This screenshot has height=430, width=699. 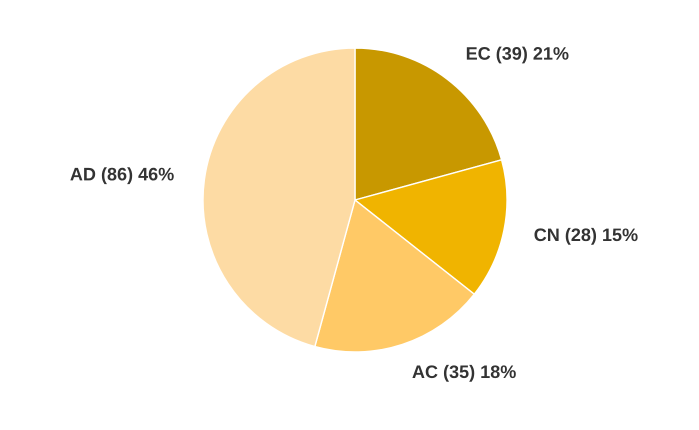 What do you see at coordinates (464, 373) in the screenshot?
I see `slice-label: AC (35) 18%` at bounding box center [464, 373].